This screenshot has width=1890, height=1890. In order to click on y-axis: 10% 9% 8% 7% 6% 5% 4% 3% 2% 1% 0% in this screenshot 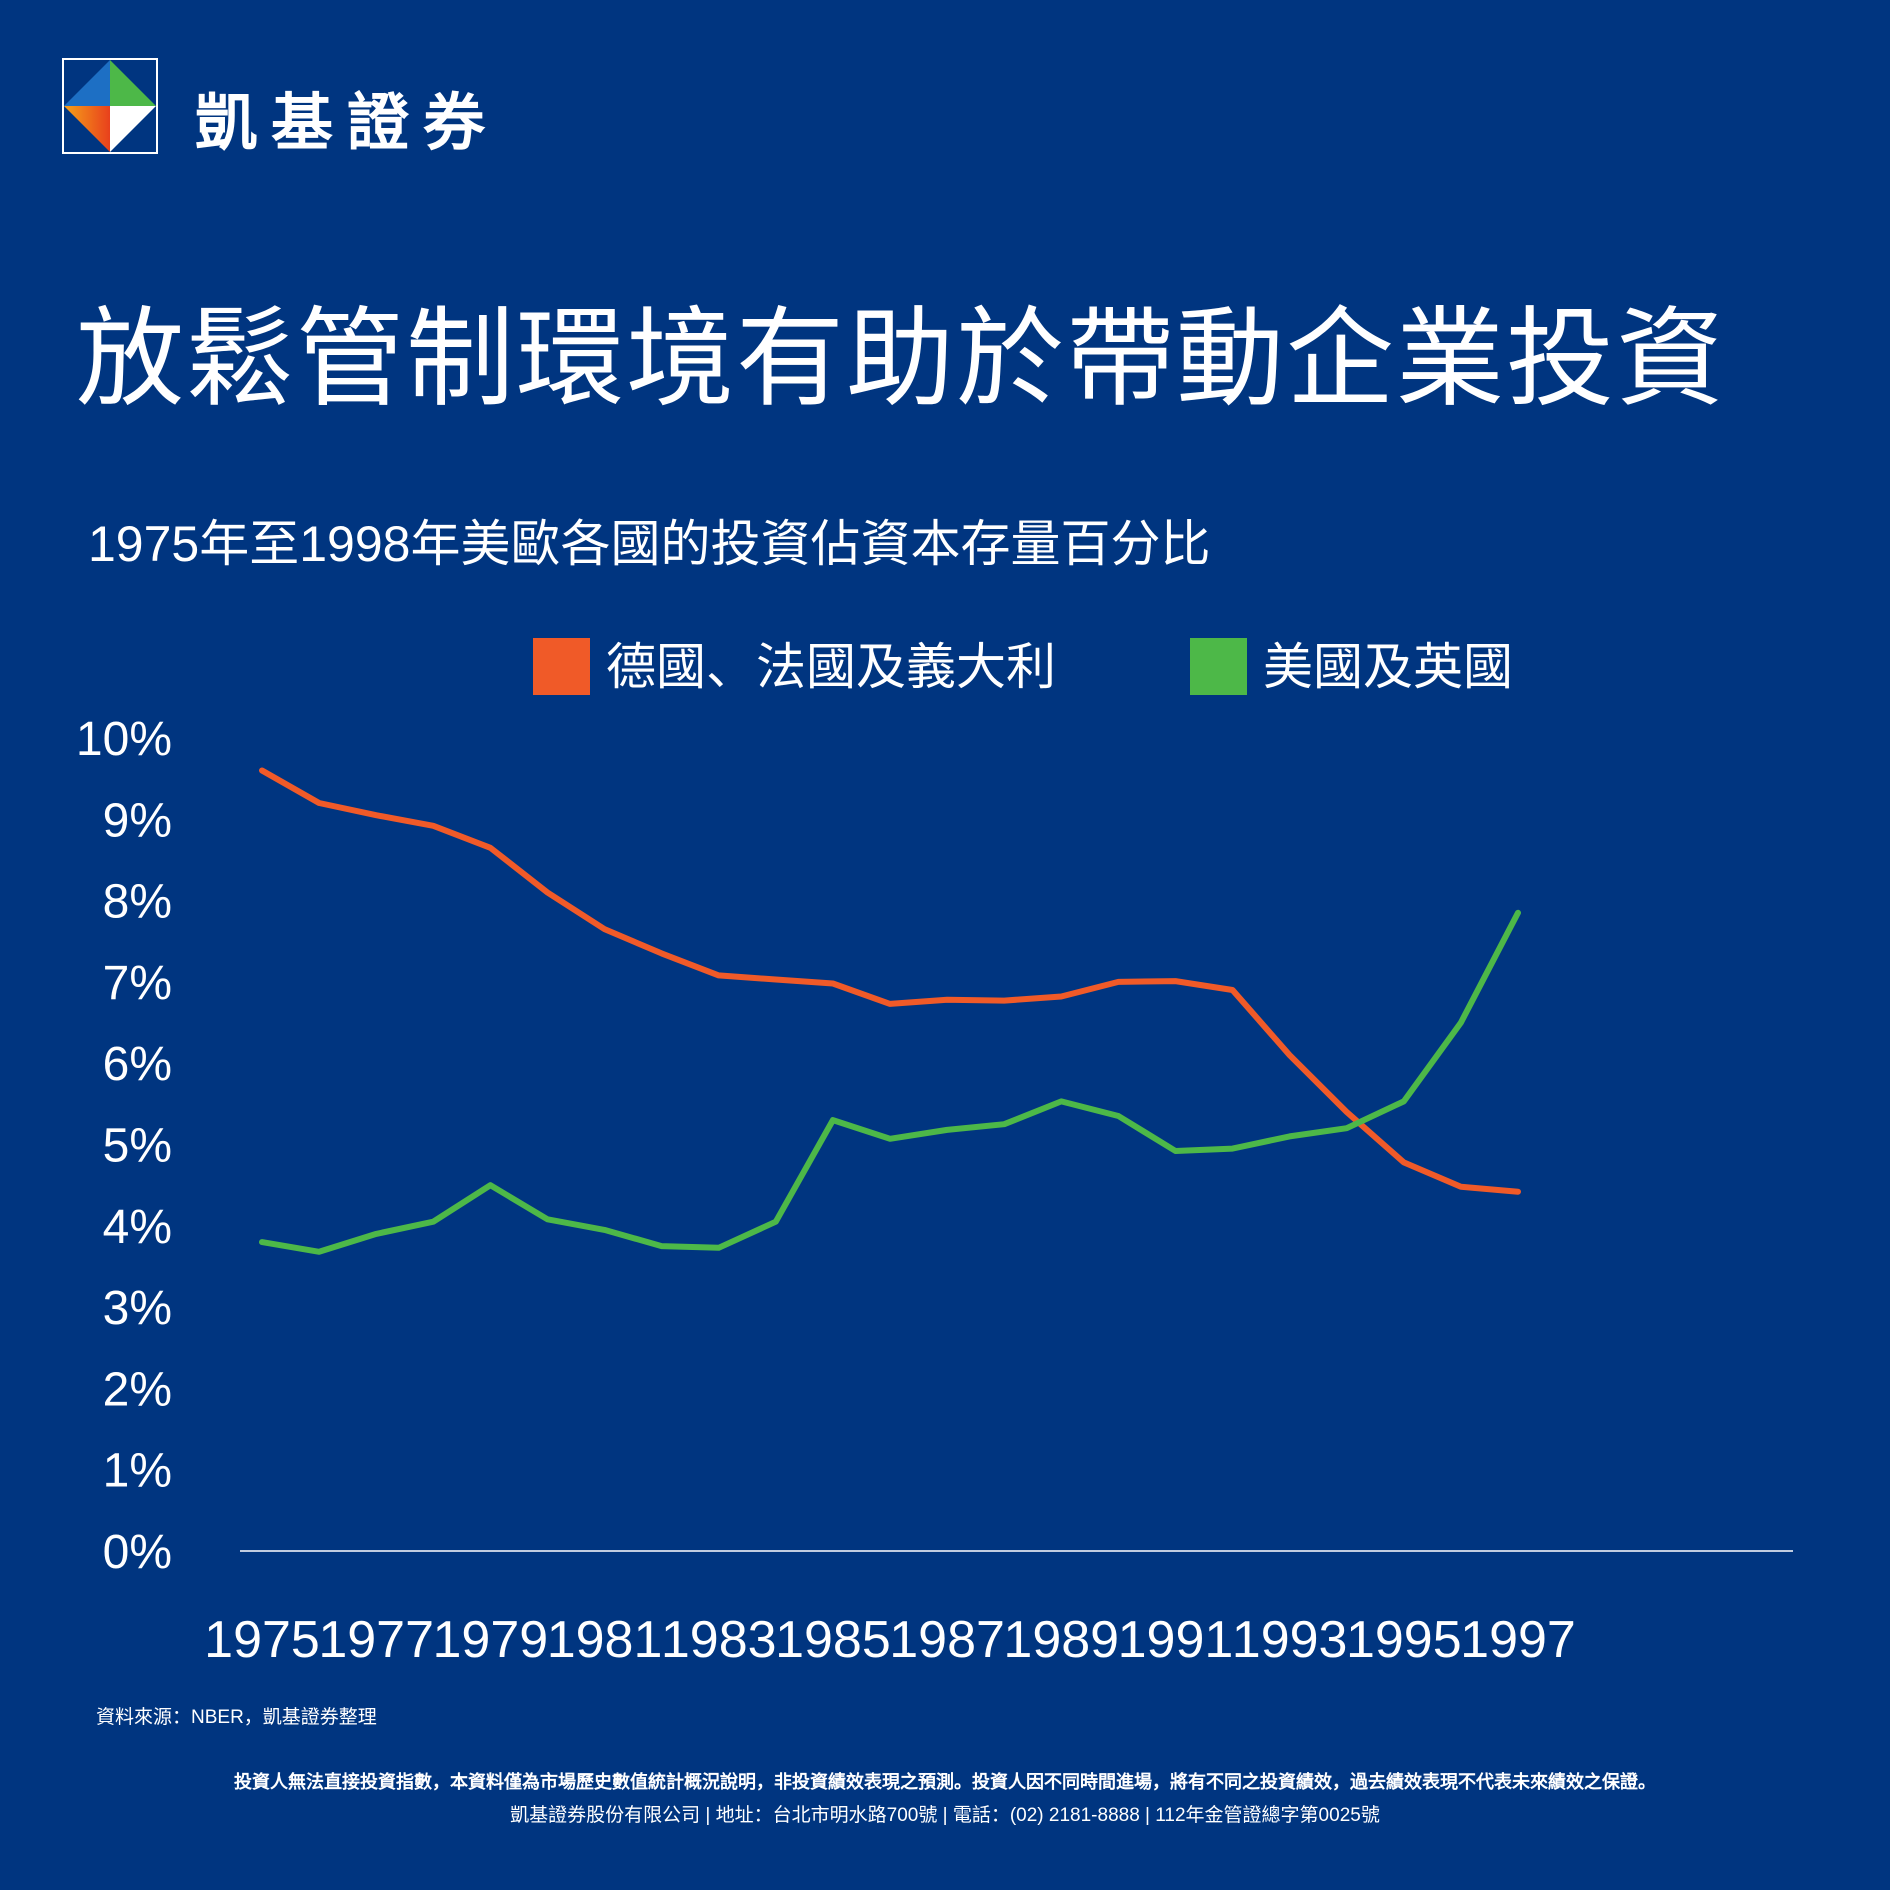, I will do `click(124, 1146)`.